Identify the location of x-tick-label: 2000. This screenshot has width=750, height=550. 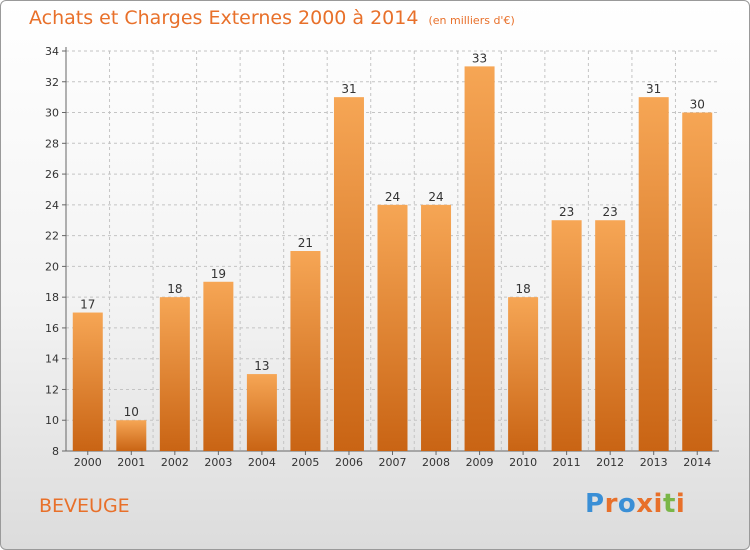
(88, 462).